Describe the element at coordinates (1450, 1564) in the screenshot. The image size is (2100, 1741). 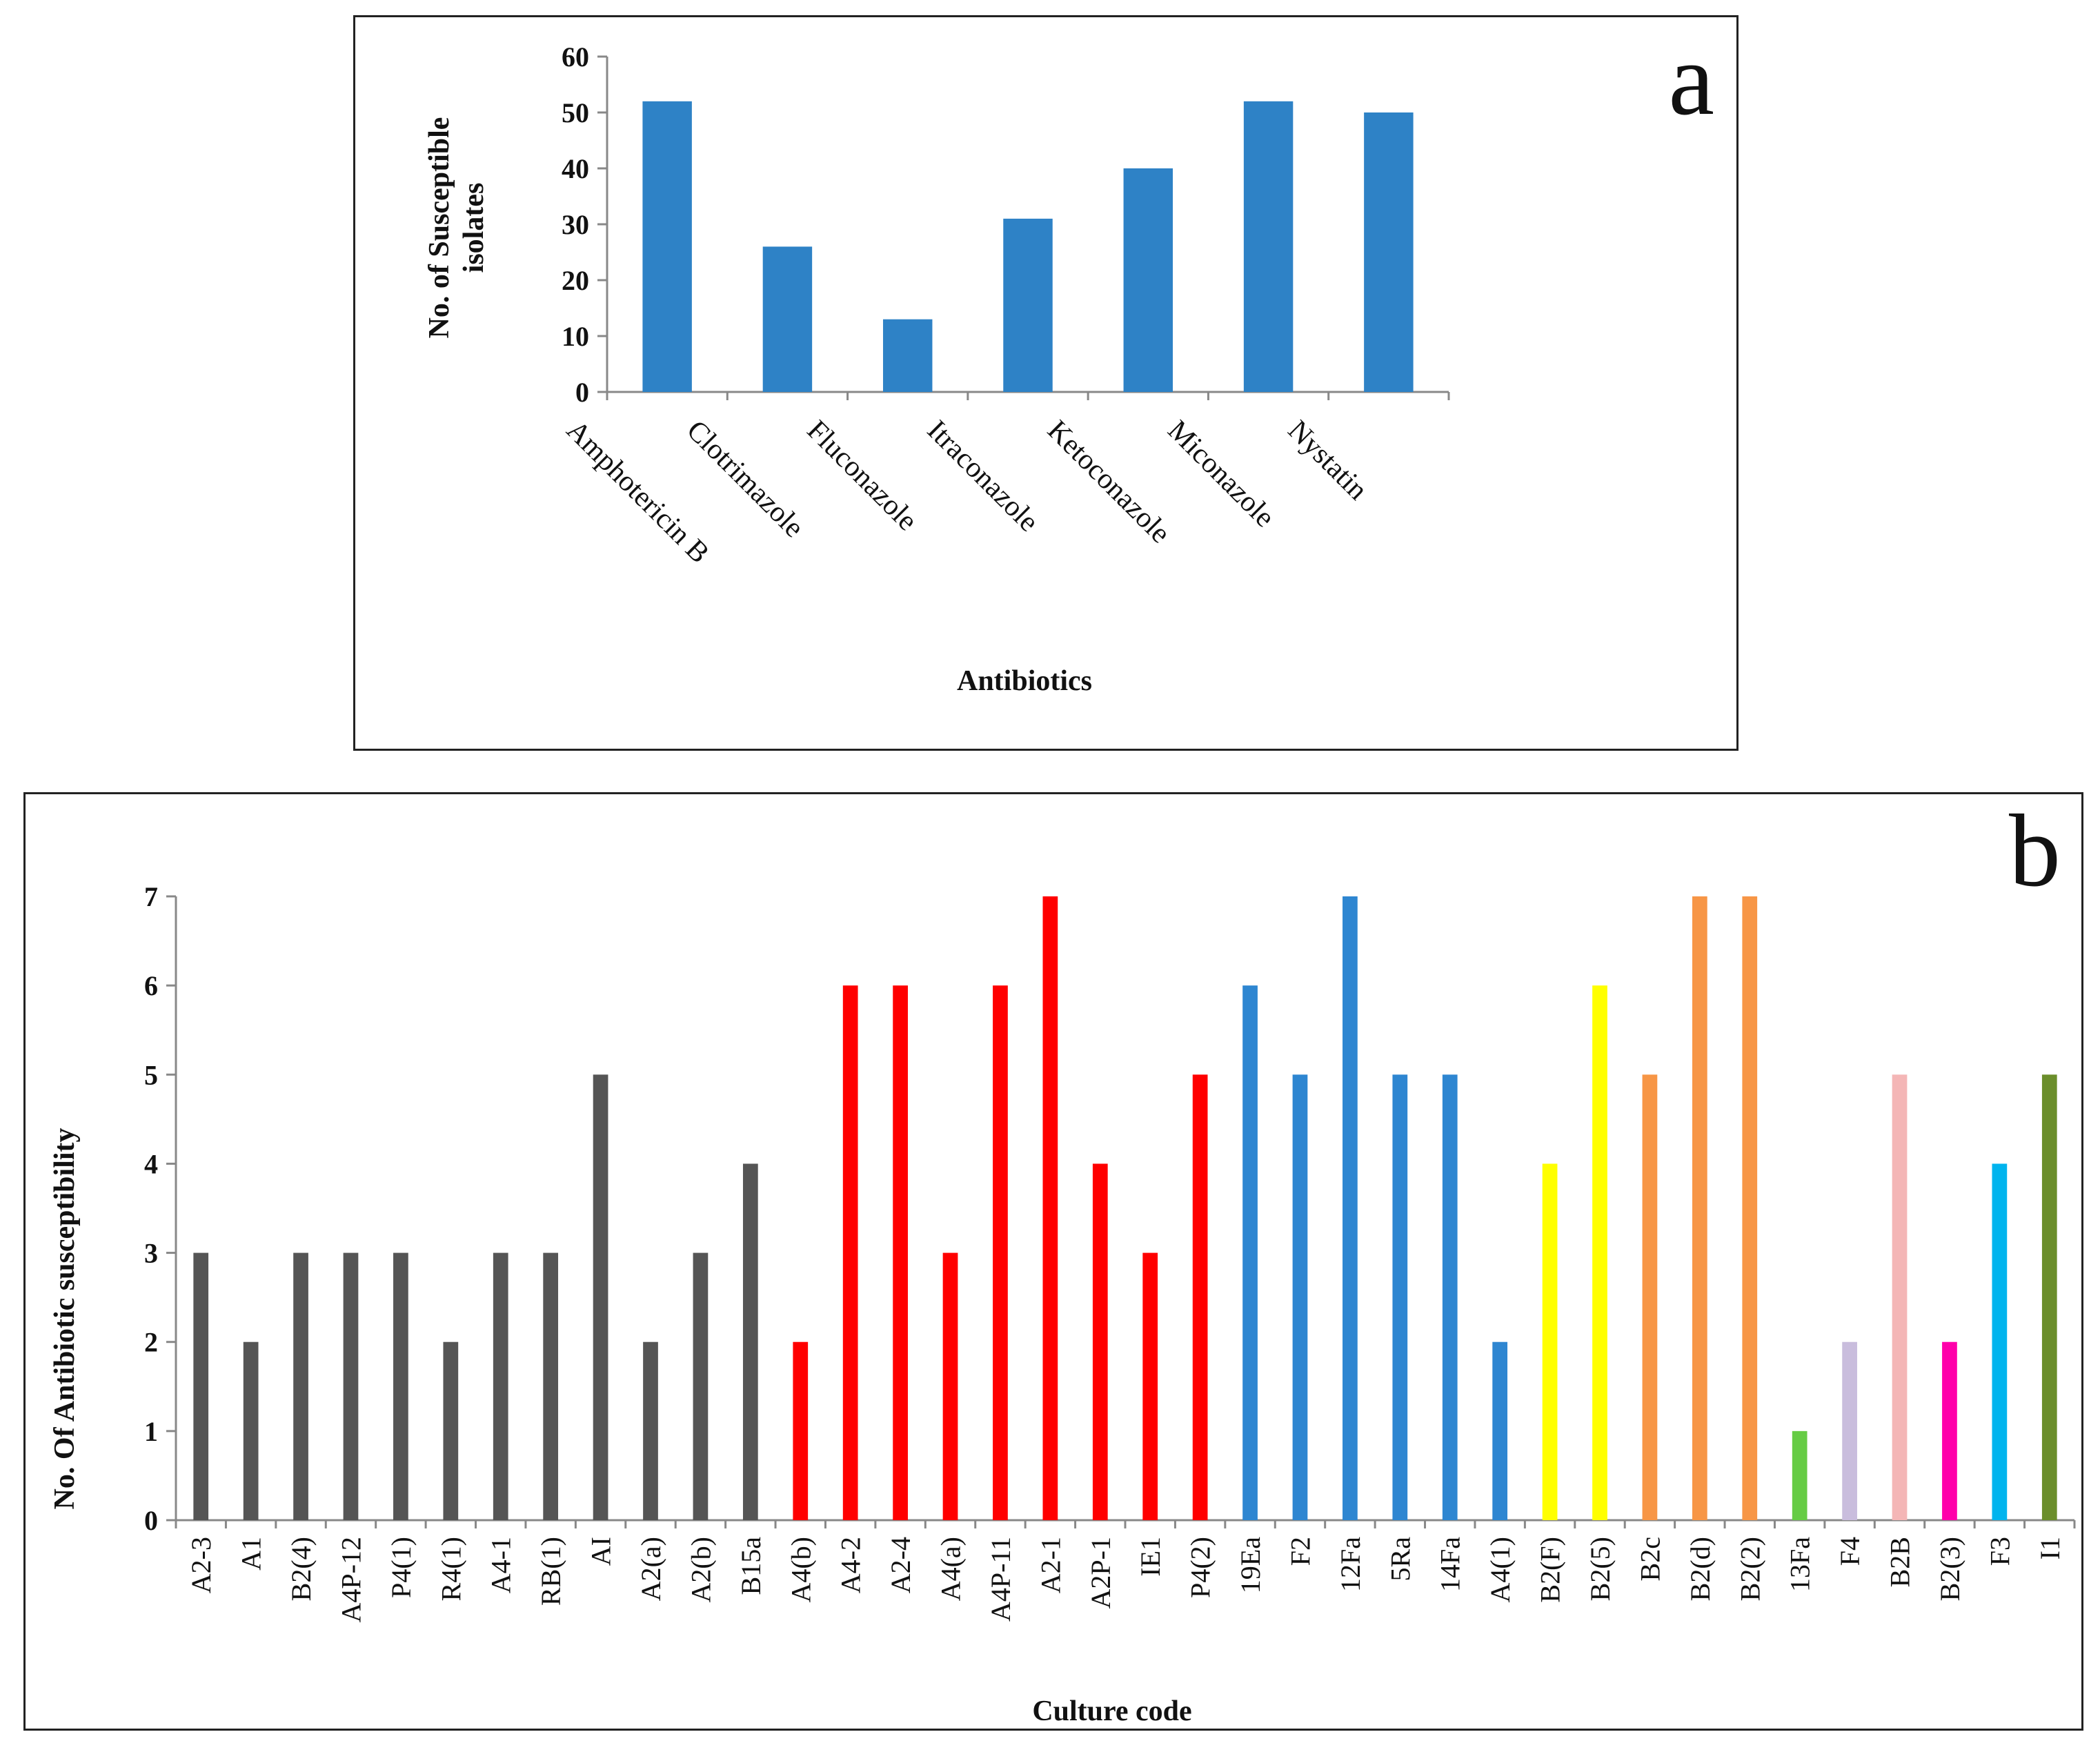
I see `x-tick-label-b: 14Fa` at that location.